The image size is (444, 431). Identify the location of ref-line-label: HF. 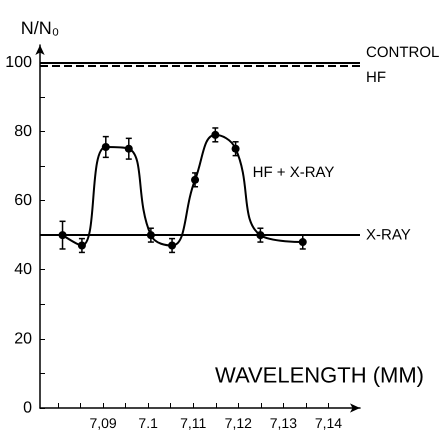
(376, 77).